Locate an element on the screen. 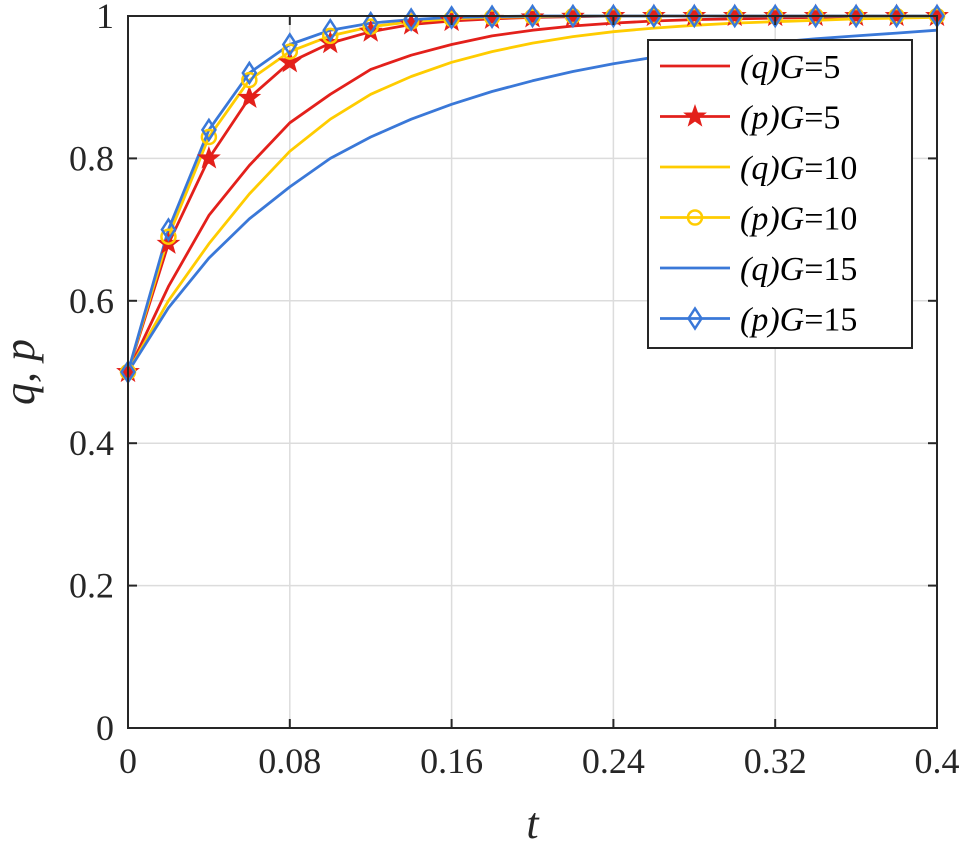 The height and width of the screenshot is (848, 967). legend-item: (p)G=10 is located at coordinates (758, 219).